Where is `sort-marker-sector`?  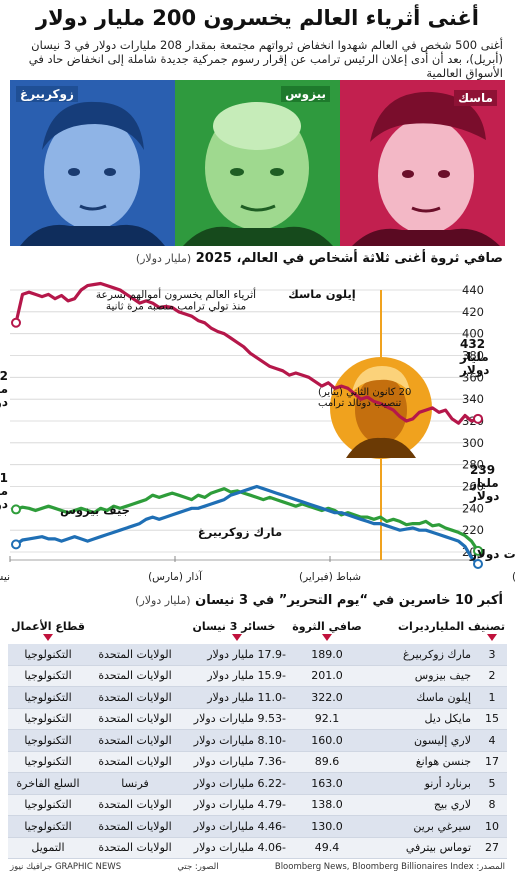
sort-marker-sector is located at coordinates (48, 637).